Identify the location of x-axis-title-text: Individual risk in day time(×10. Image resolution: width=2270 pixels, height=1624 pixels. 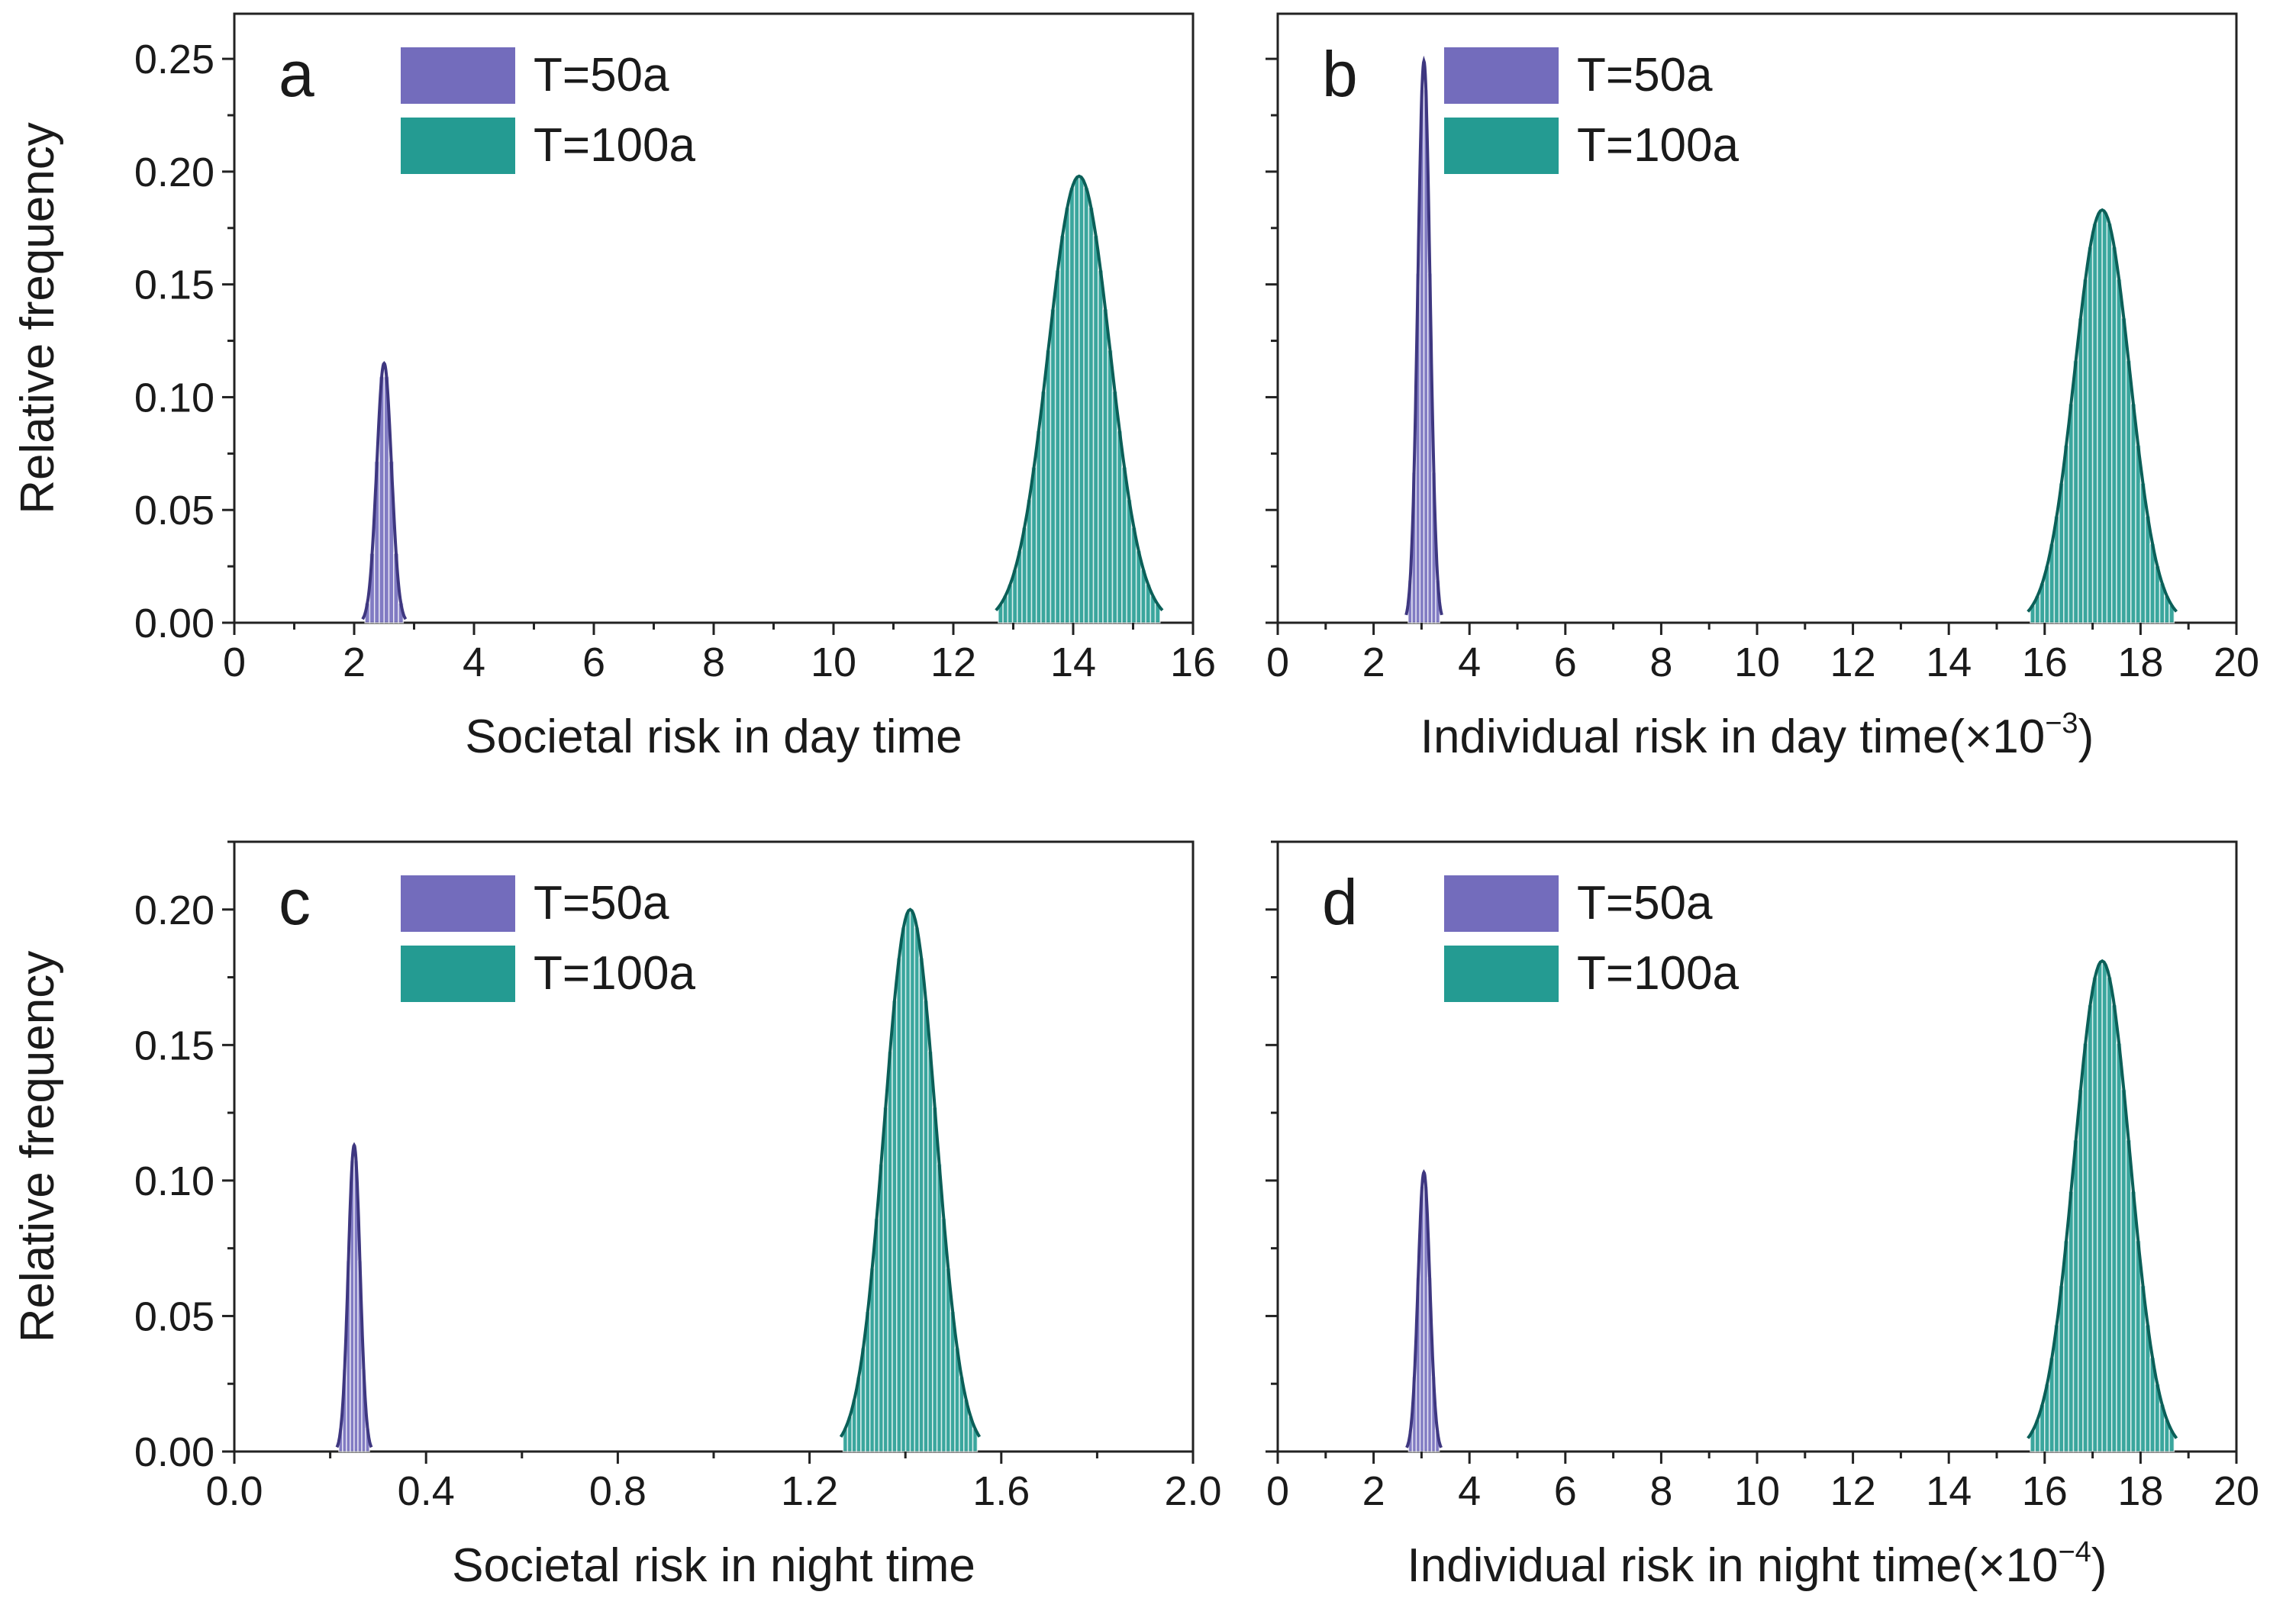
(1732, 736).